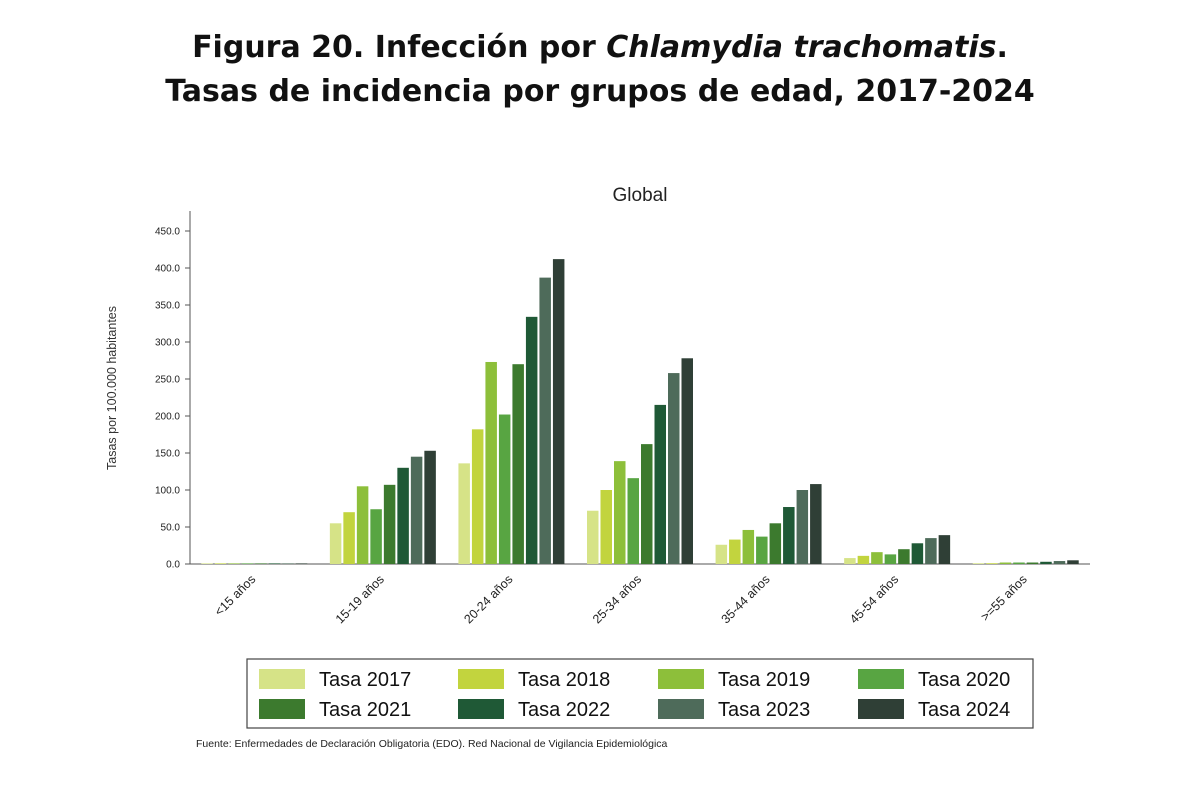 This screenshot has height=788, width=1200. Describe the element at coordinates (167, 343) in the screenshot. I see `y-tick-label: 300.0` at that location.